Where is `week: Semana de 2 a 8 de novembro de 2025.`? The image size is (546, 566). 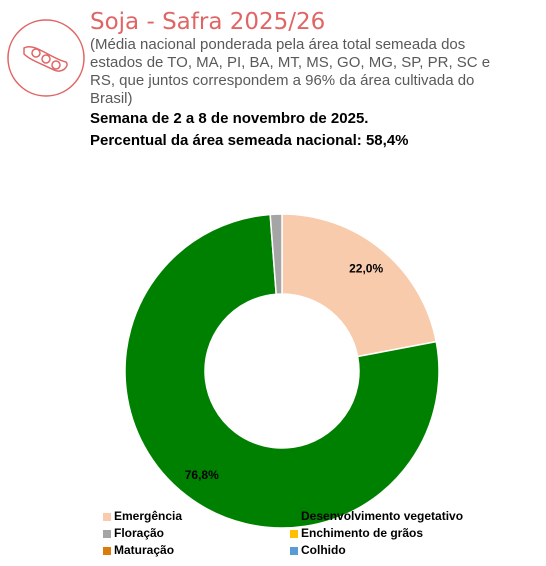 week: Semana de 2 a 8 de novembro de 2025. is located at coordinates (229, 118).